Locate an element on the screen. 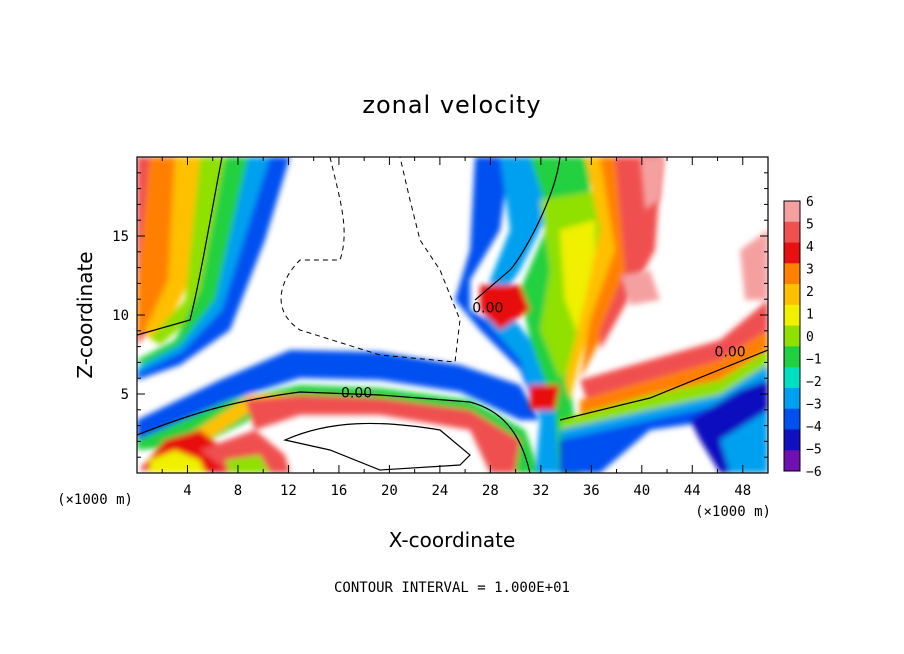 The image size is (904, 654). x-unit-left: (×1000 m) is located at coordinates (95, 500).